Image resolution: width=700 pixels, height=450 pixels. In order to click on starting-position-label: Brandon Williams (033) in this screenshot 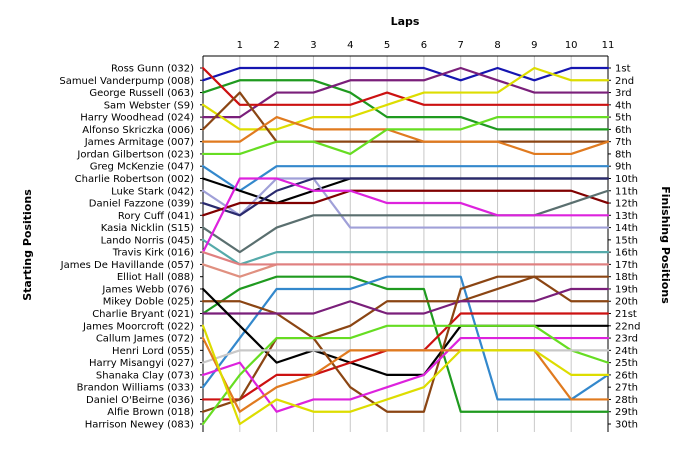, I will do `click(135, 388)`.